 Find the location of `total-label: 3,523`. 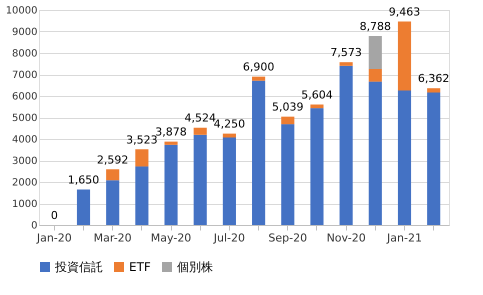

total-label: 3,523 is located at coordinates (142, 139).